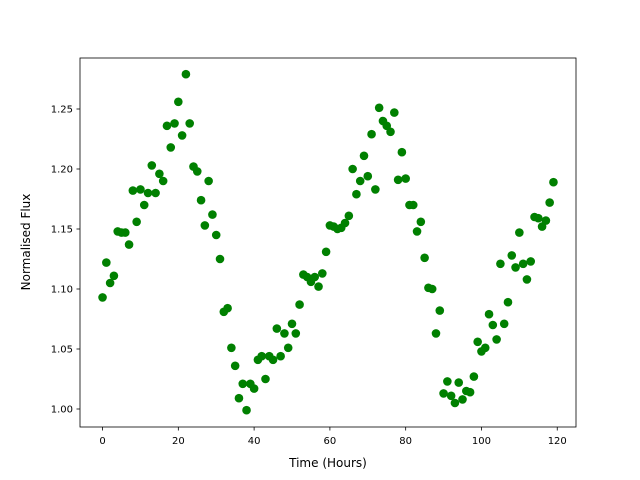  Describe the element at coordinates (557, 441) in the screenshot. I see `x-tick-label: 120` at that location.